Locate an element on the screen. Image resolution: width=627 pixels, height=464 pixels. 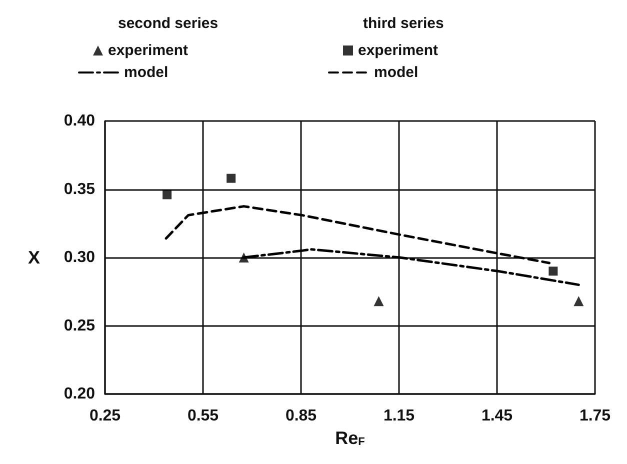
y-tick-label: 0.25 is located at coordinates (80, 325).